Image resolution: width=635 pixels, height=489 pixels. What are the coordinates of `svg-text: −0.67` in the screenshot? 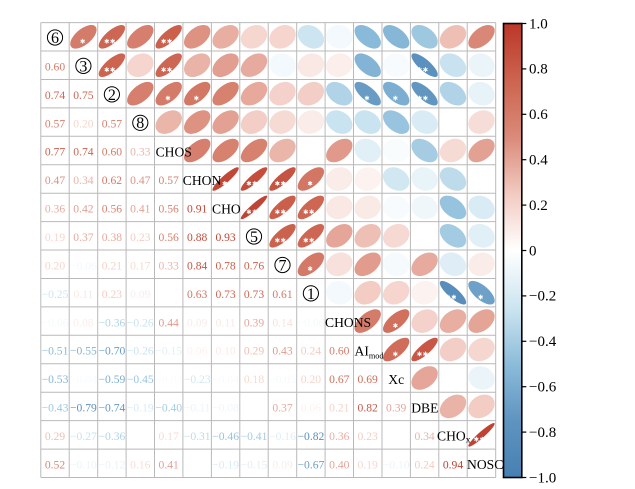 It's located at (310, 465).